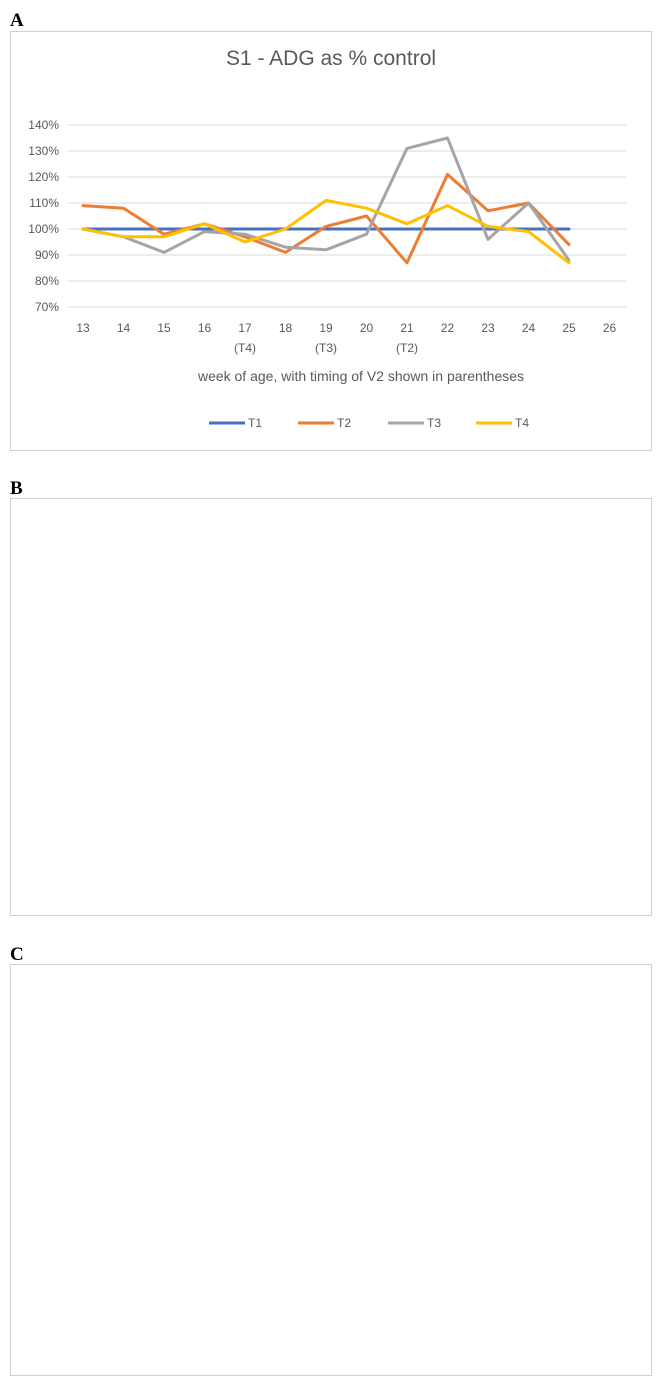  I want to click on x-tick-label: 18, so click(286, 328).